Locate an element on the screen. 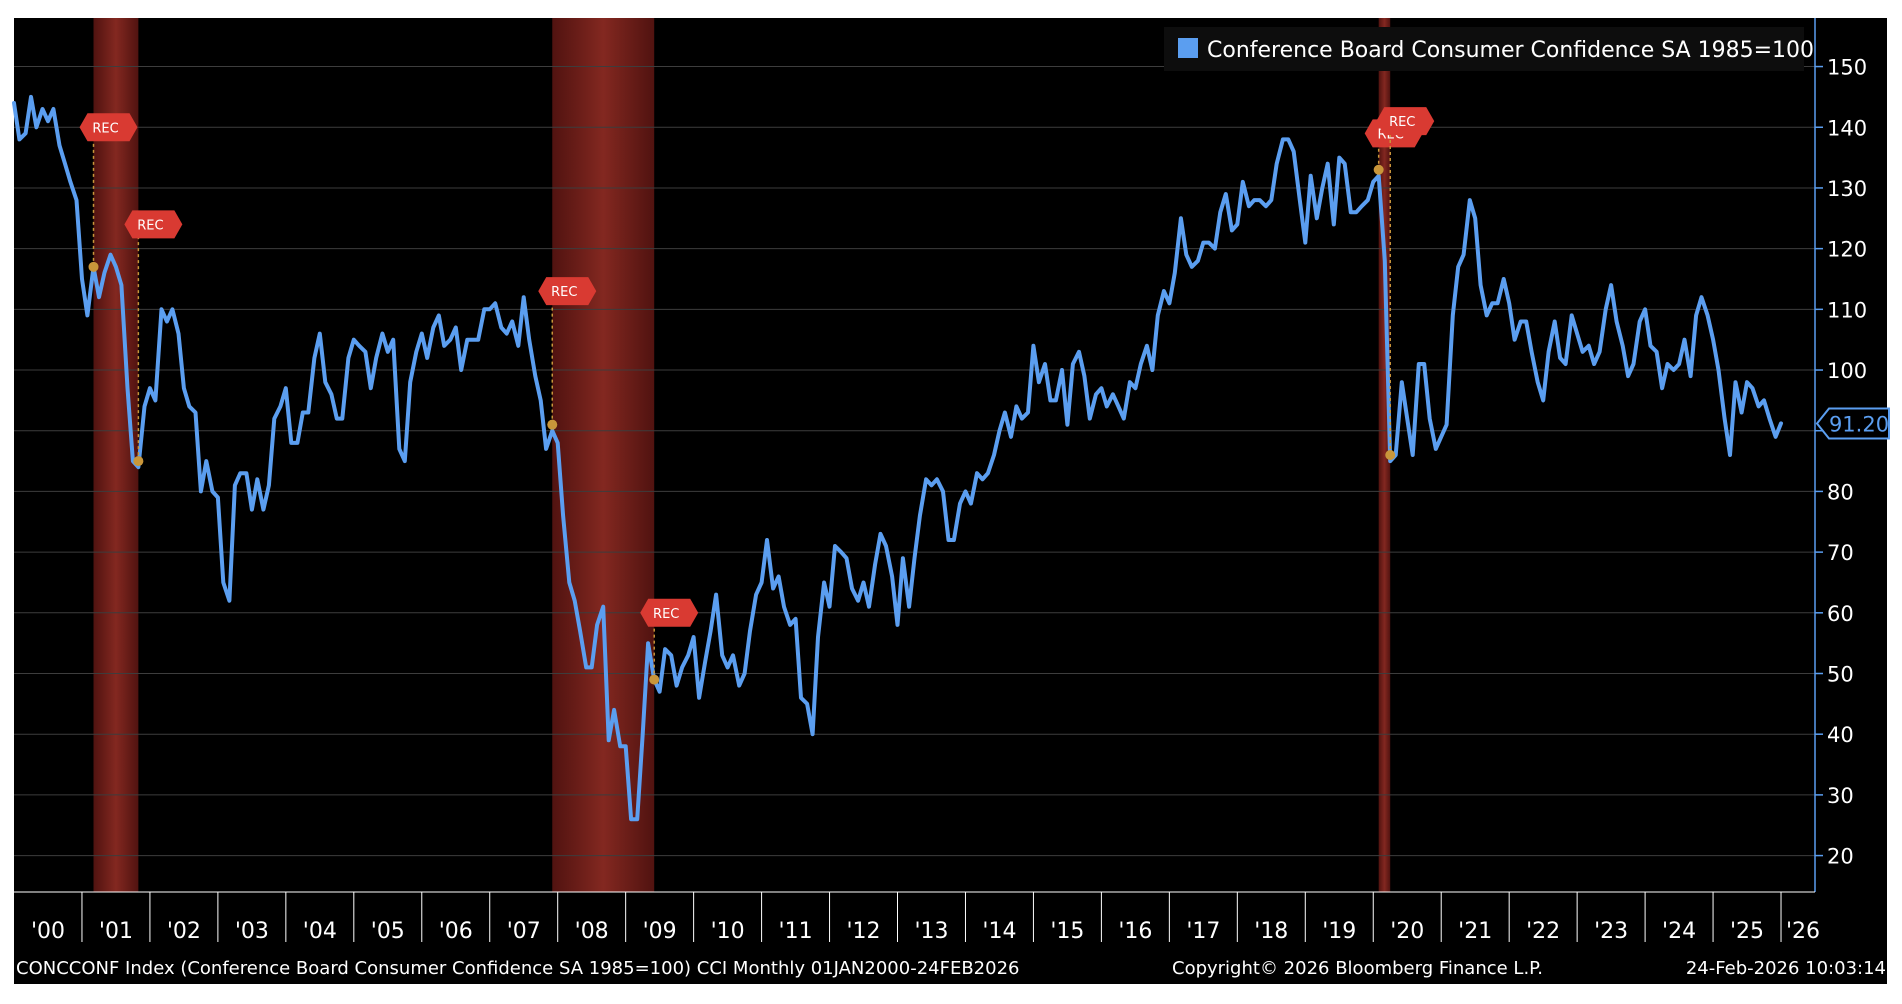 Image resolution: width=1902 pixels, height=1004 pixels. x-tick-label: '16 is located at coordinates (1135, 931).